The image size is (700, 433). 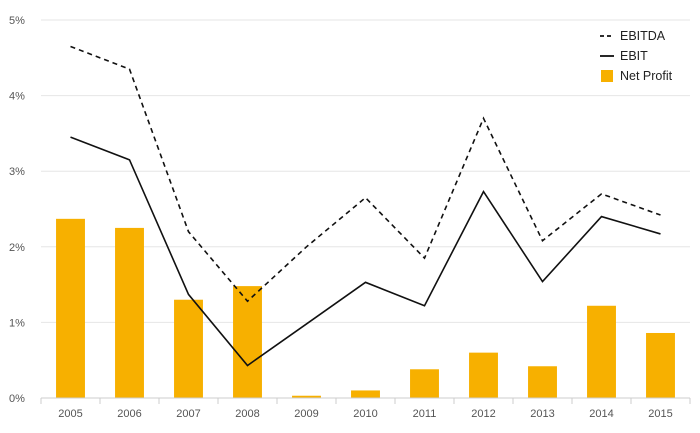 What do you see at coordinates (306, 414) in the screenshot?
I see `x-tick-label: 2009` at bounding box center [306, 414].